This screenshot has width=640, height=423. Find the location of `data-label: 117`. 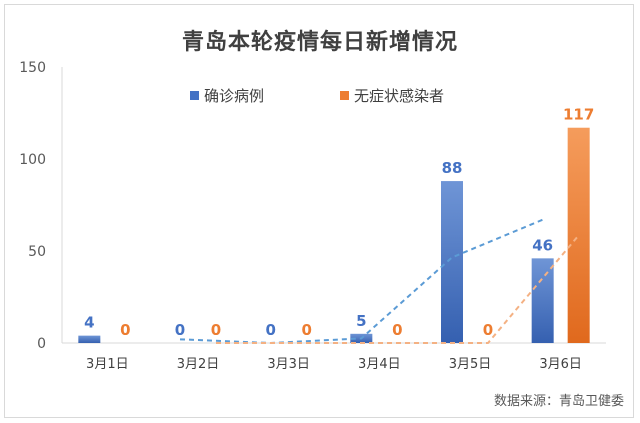

data-label: 117 is located at coordinates (578, 115).